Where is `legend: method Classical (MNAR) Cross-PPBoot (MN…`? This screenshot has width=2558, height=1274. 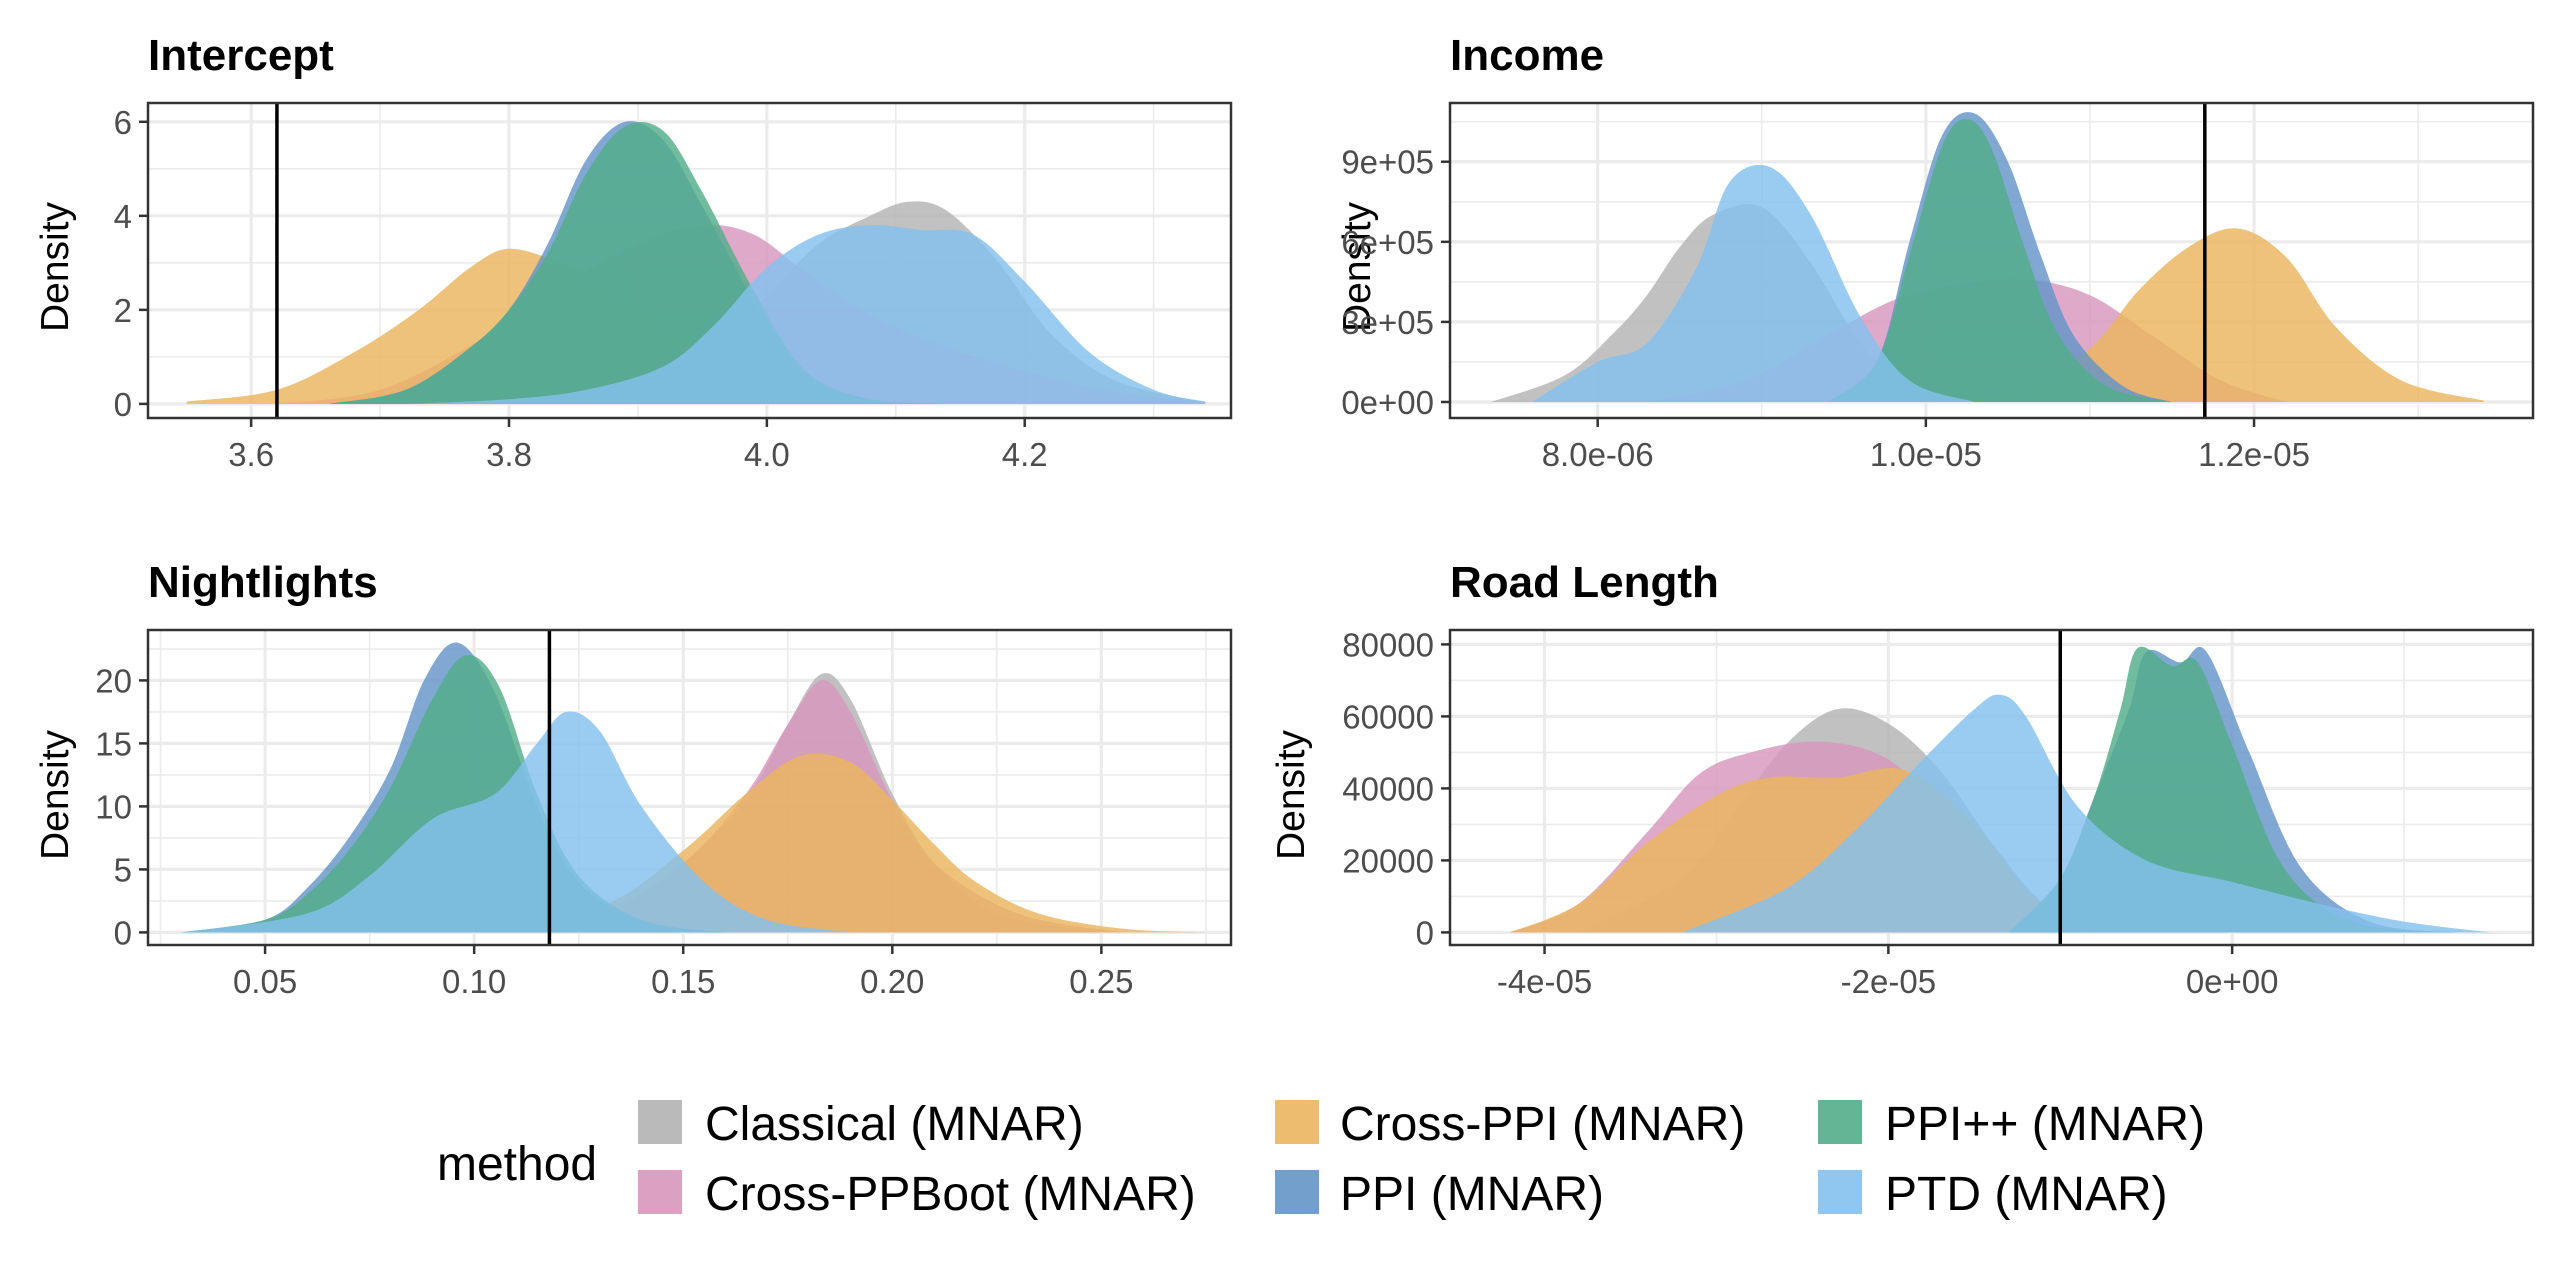
legend: method Classical (MNAR) Cross-PPBoot (MN… is located at coordinates (1321, 1159).